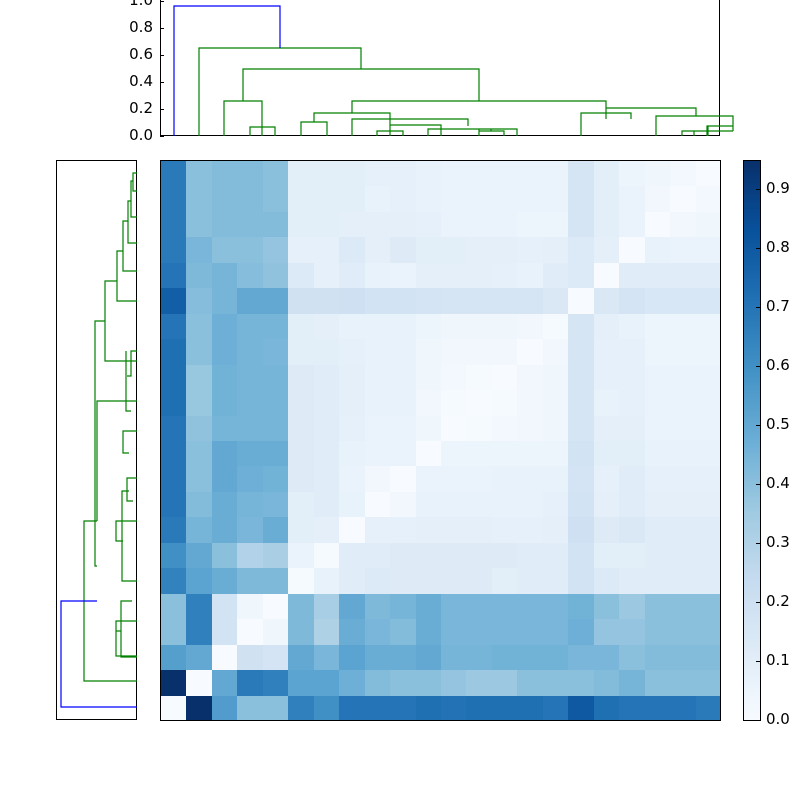 The height and width of the screenshot is (800, 800). What do you see at coordinates (758, 308) in the screenshot?
I see `colorbar-tick-mark` at bounding box center [758, 308].